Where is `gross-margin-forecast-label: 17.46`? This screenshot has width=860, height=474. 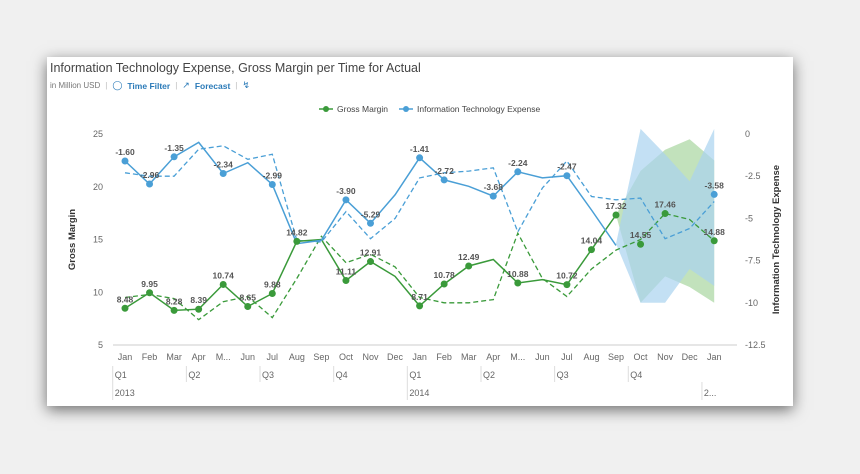 gross-margin-forecast-label: 17.46 is located at coordinates (665, 205).